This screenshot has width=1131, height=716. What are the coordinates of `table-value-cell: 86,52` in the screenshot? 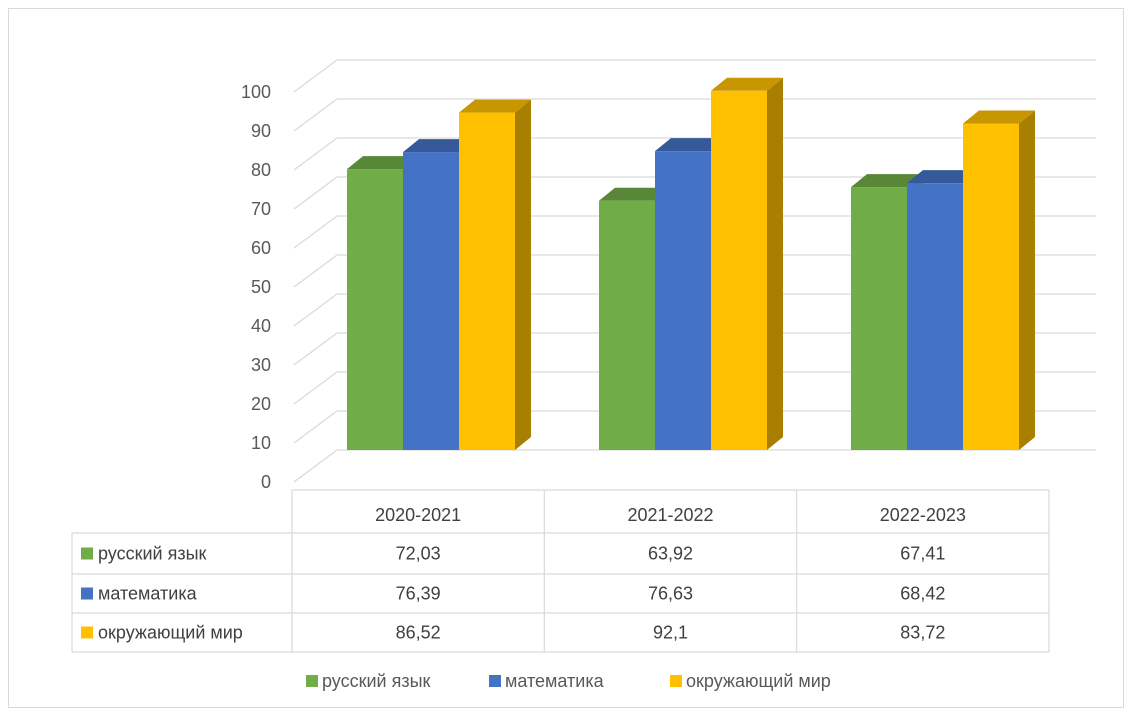 It's located at (418, 633).